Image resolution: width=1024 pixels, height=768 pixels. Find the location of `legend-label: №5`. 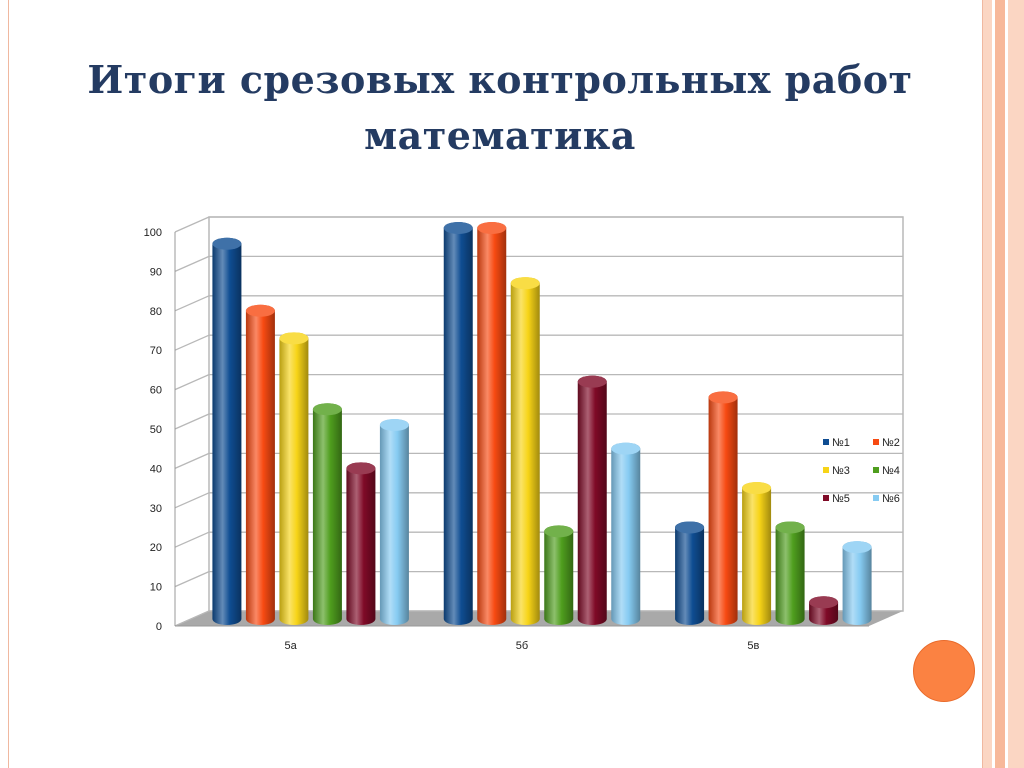

legend-label: №5 is located at coordinates (841, 499).